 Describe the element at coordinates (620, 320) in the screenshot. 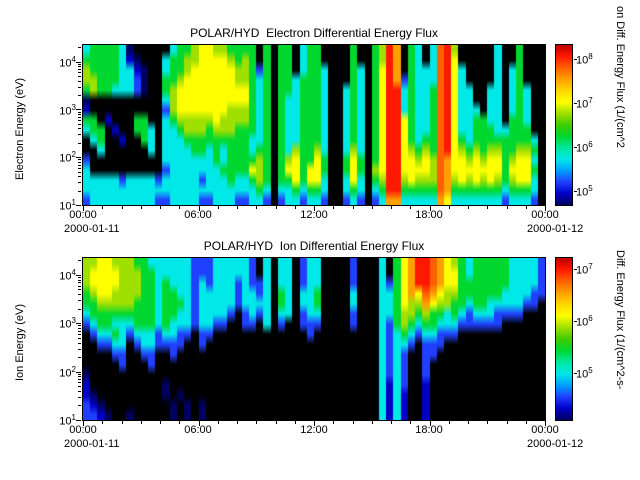

I see `ion-colorbar-unit-label: Diff. Energy Flux (1/(cm^2-s-` at that location.